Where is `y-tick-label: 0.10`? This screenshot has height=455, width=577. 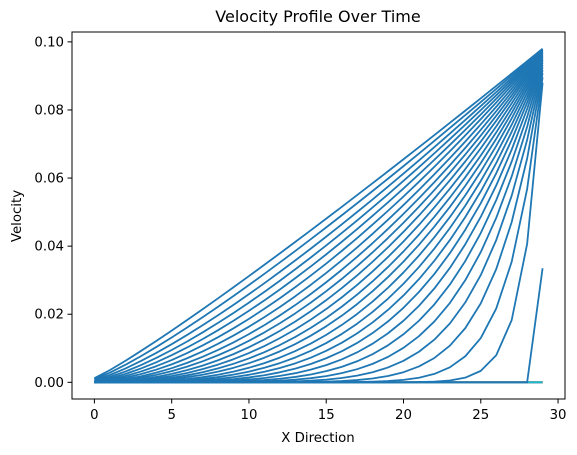 y-tick-label: 0.10 is located at coordinates (49, 42).